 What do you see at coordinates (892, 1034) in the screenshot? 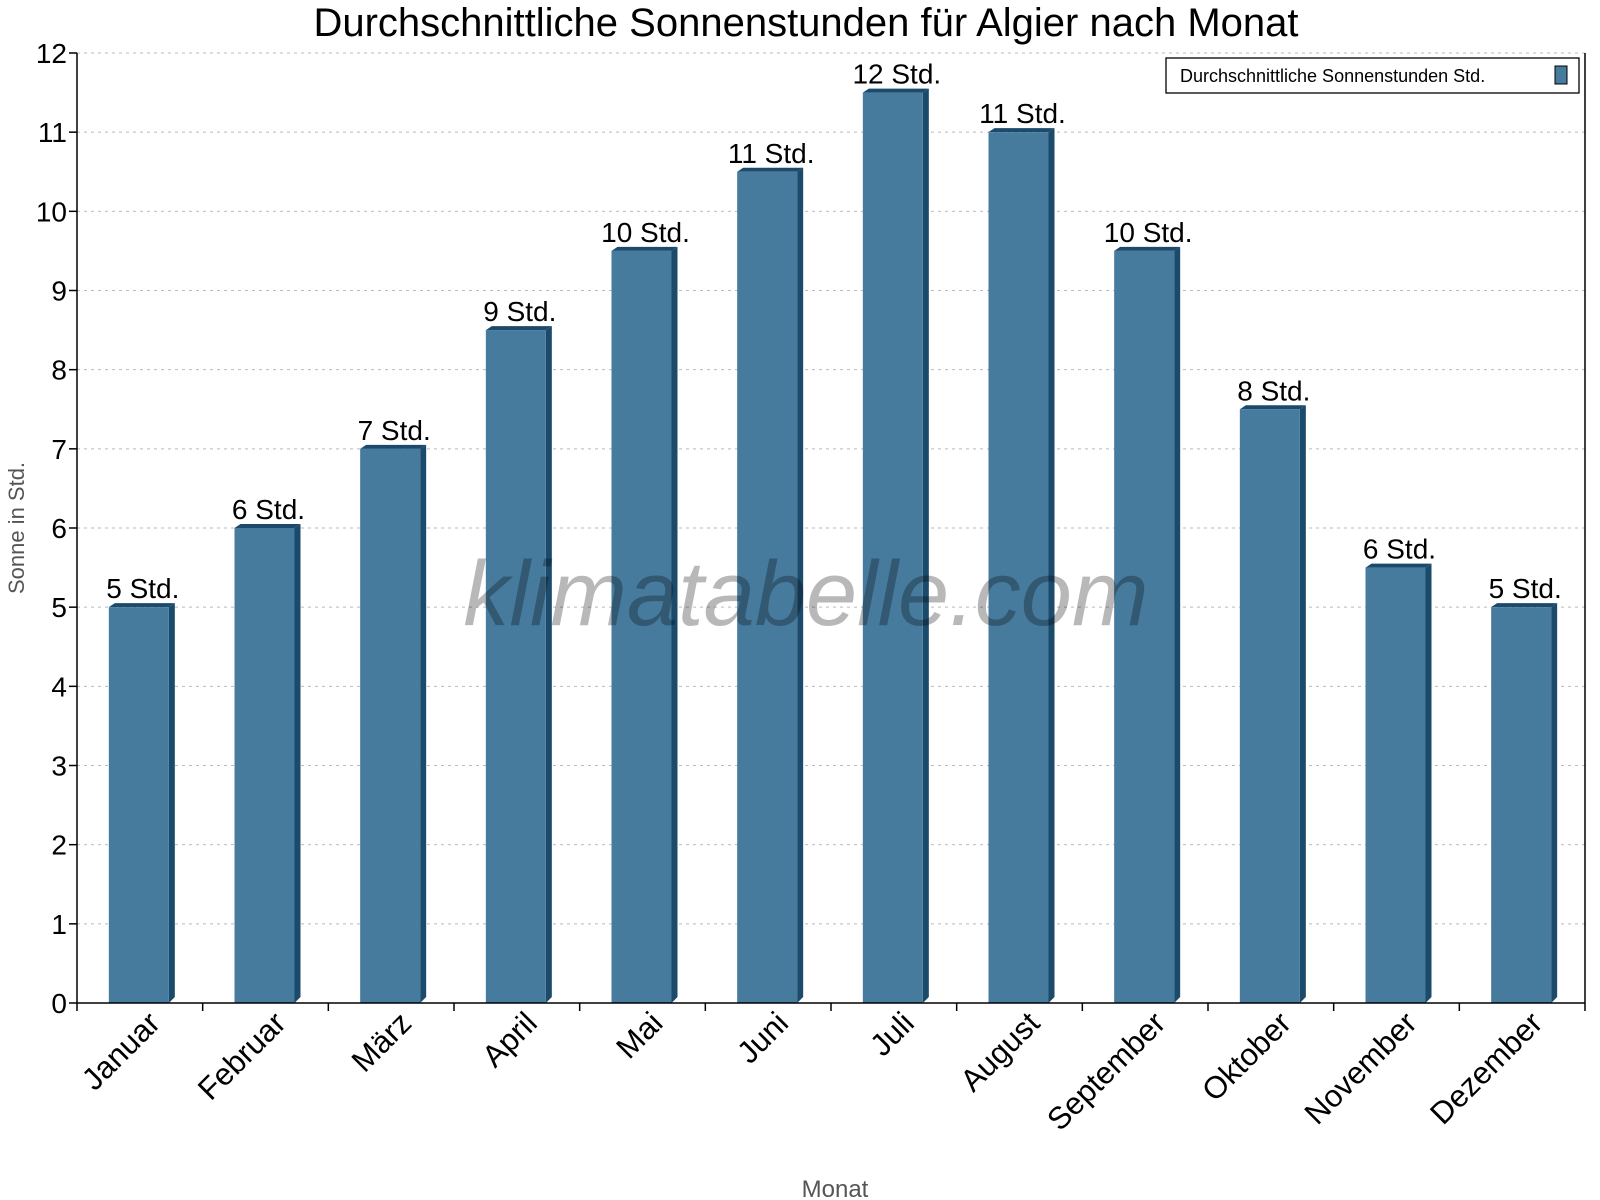
I see `x-tick-label: Juli` at bounding box center [892, 1034].